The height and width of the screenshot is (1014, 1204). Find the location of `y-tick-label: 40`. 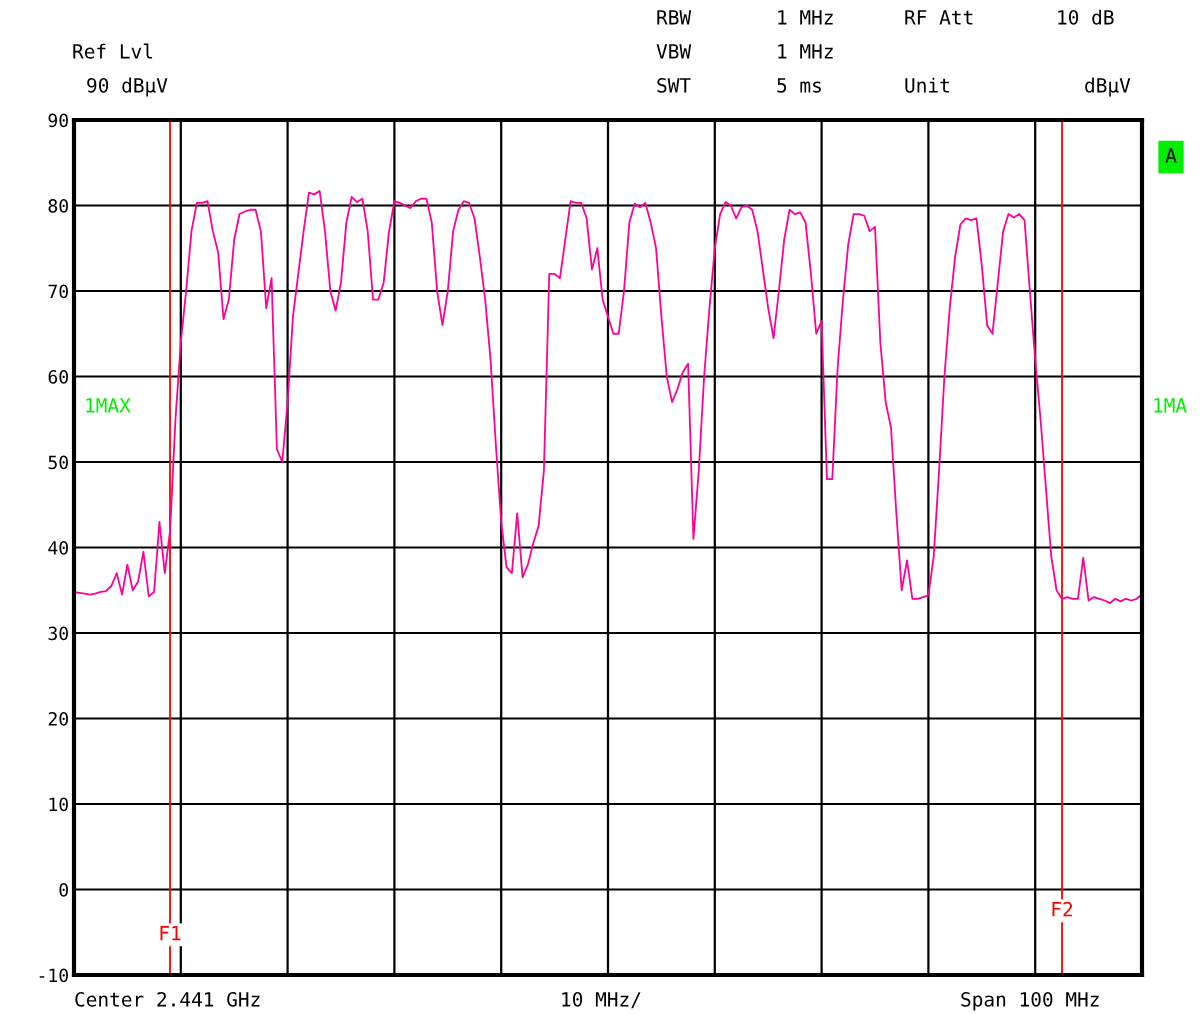

y-tick-label: 40 is located at coordinates (58, 548).